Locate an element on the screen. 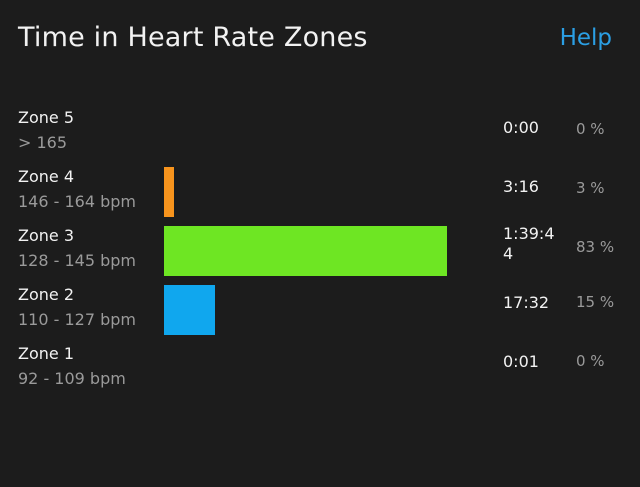 The width and height of the screenshot is (640, 487). zone-percent: 83 % is located at coordinates (595, 247).